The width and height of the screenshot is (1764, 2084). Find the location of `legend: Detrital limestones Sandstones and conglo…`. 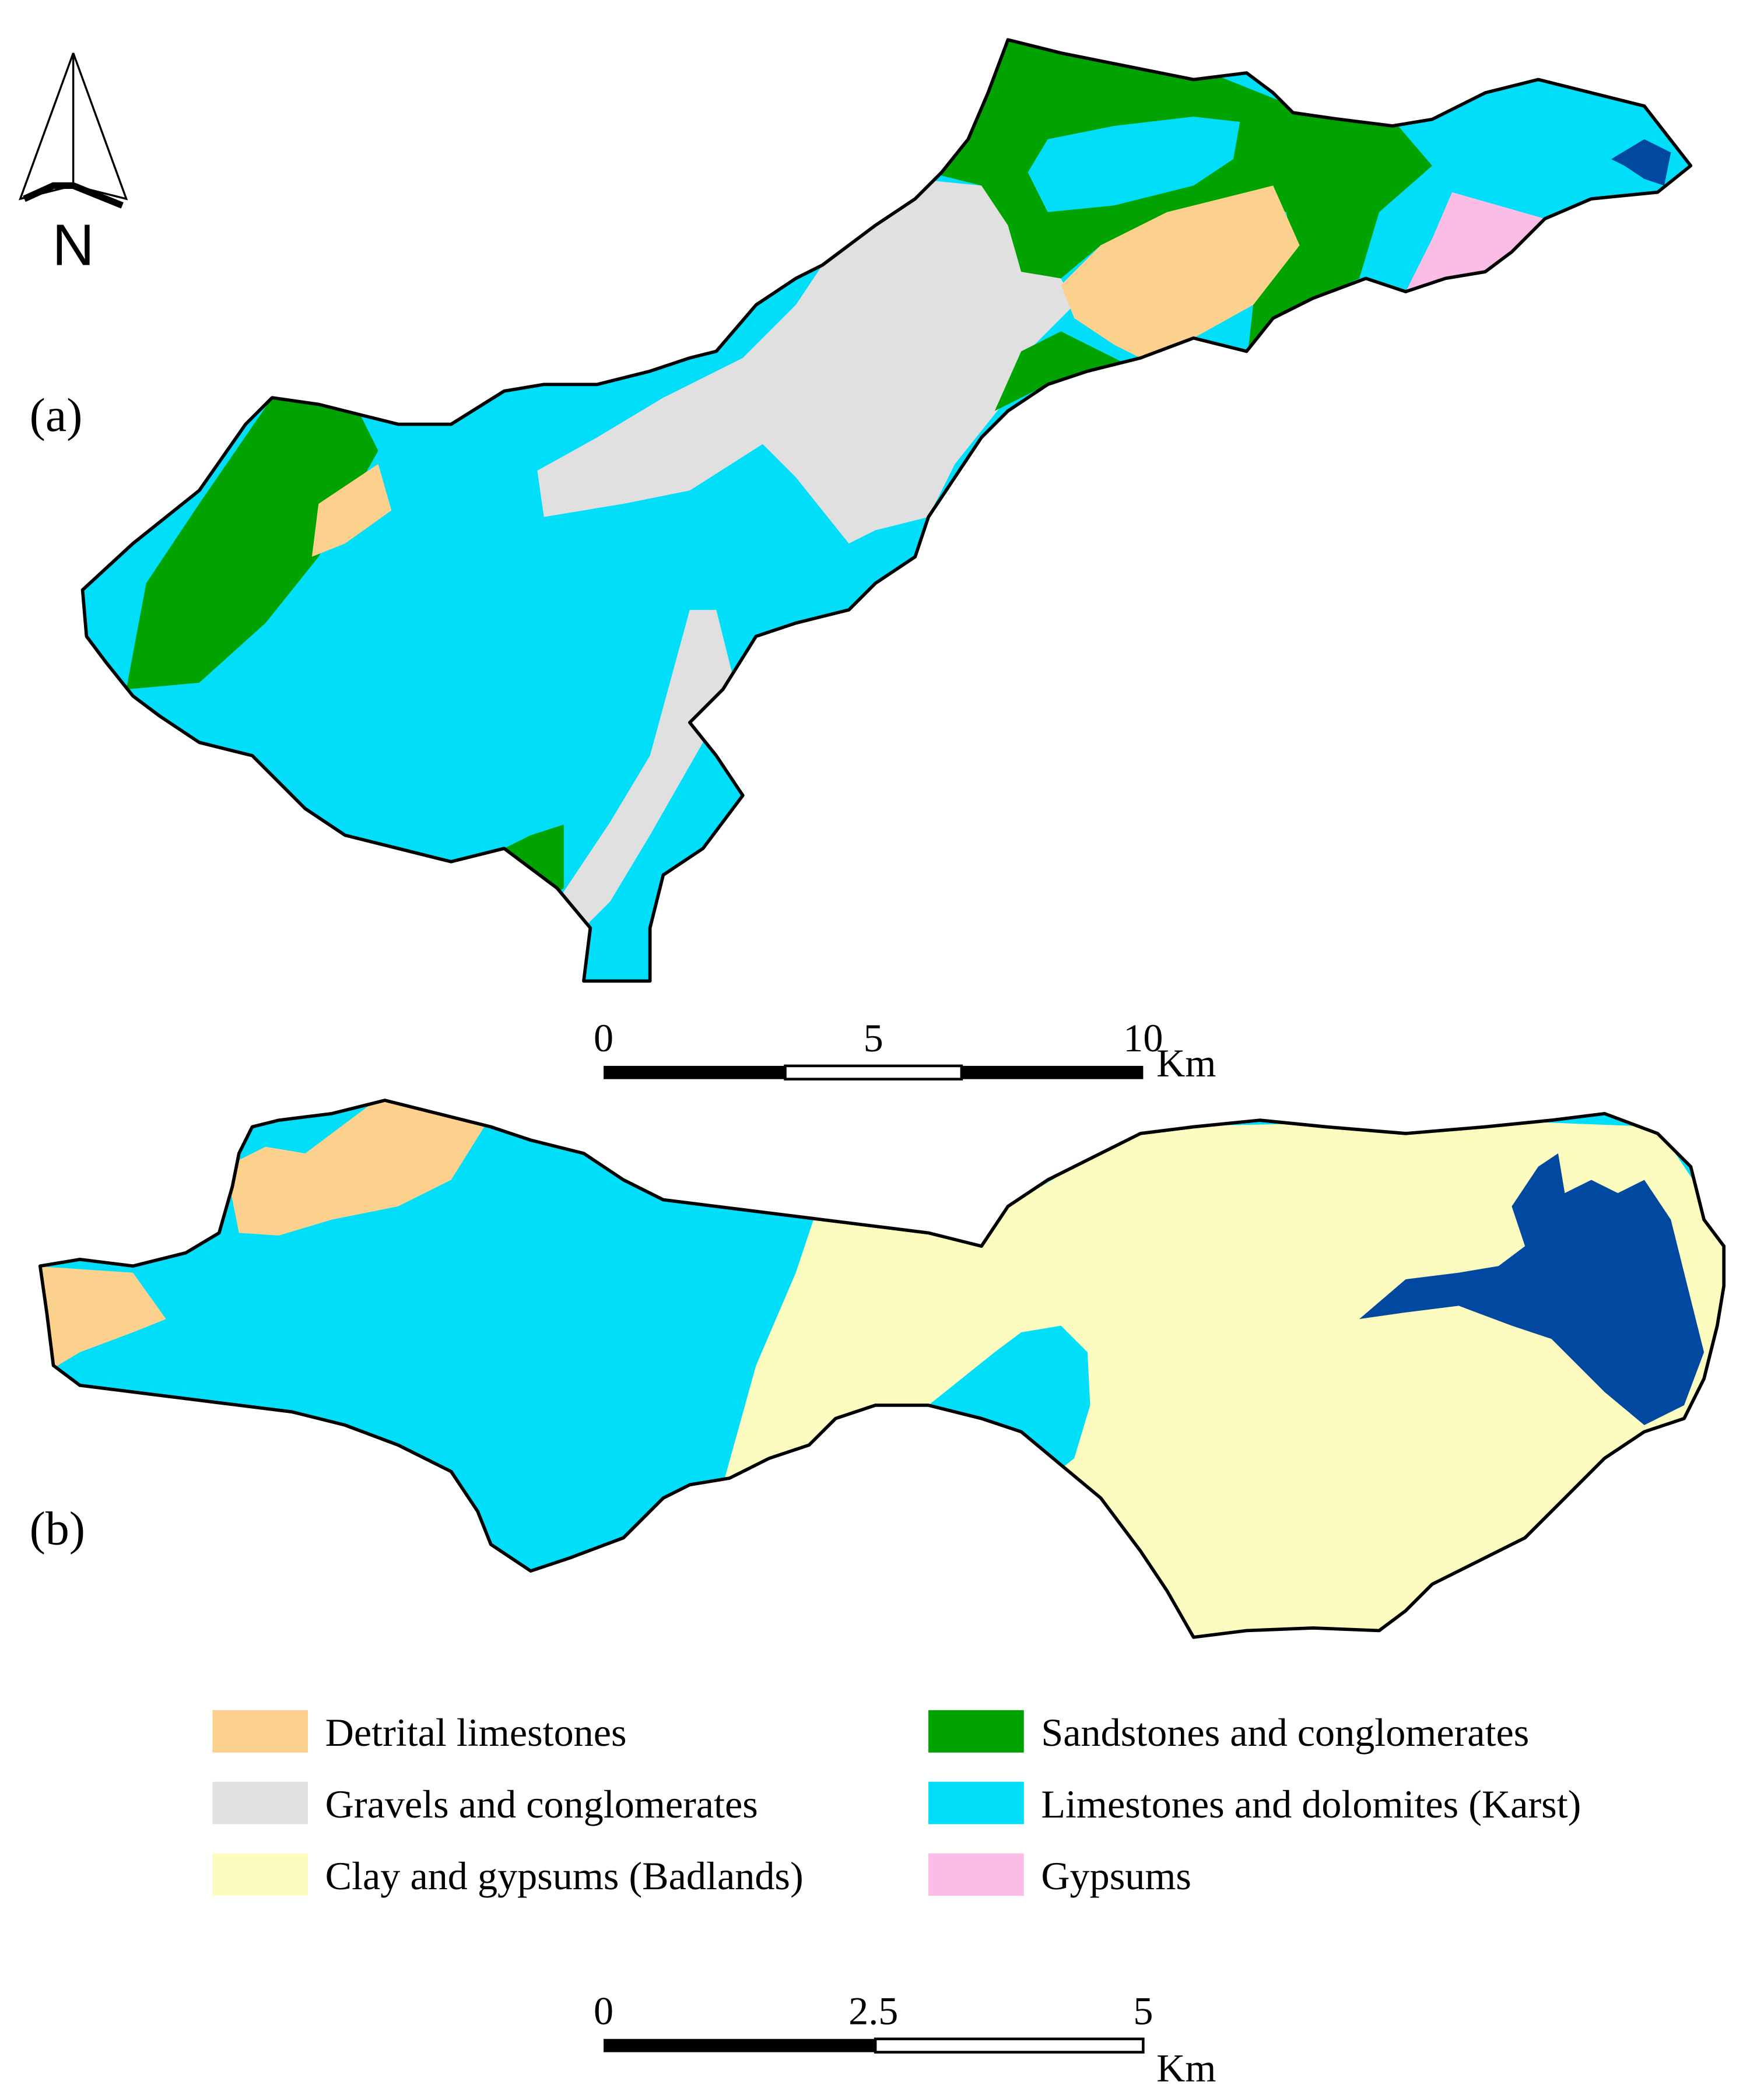

legend: Detrital limestones Sandstones and conglo… is located at coordinates (896, 1804).